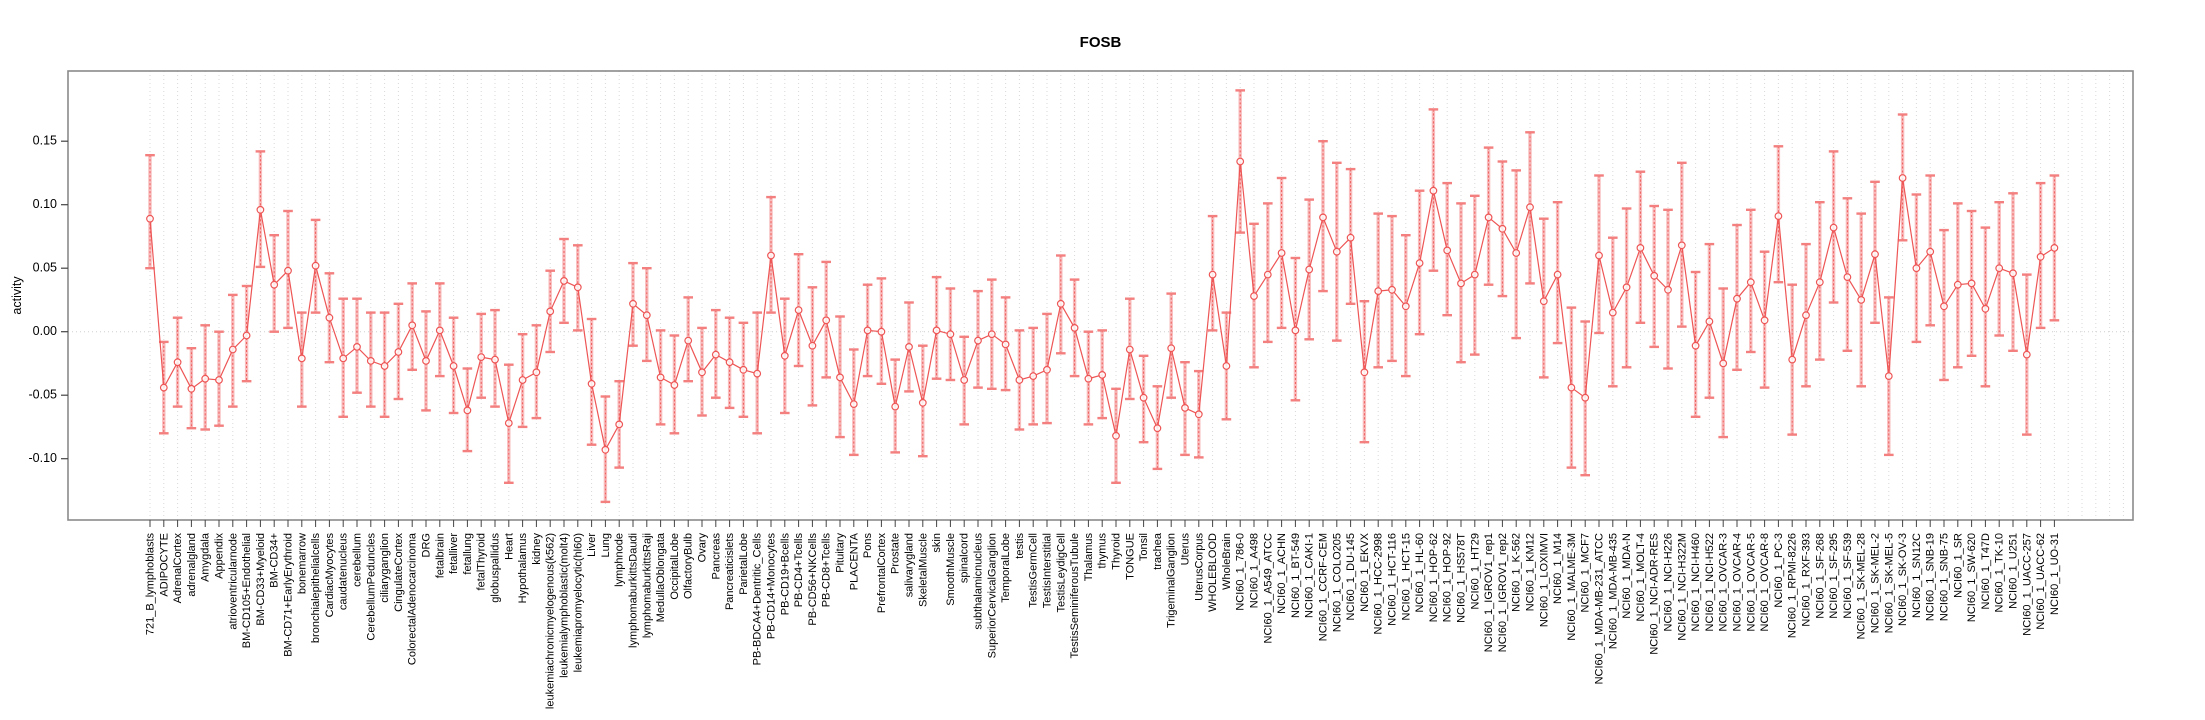 The width and height of the screenshot is (2205, 720). What do you see at coordinates (233, 581) in the screenshot?
I see `svg-text: atrioventricularnode` at bounding box center [233, 581].